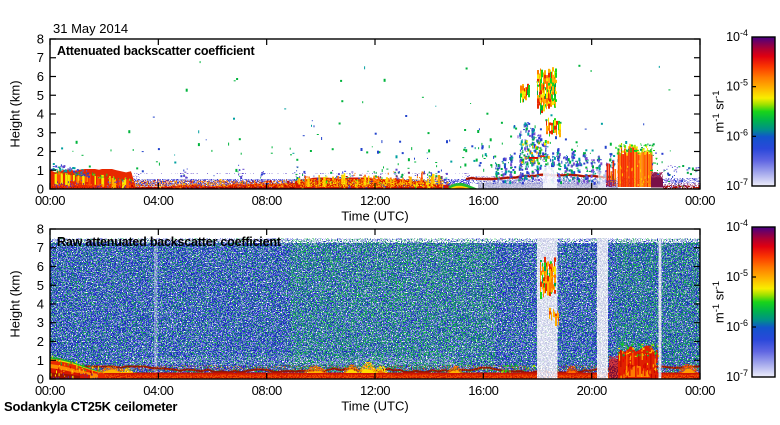  What do you see at coordinates (90, 28) in the screenshot?
I see `svg-text: 31 May 2014` at bounding box center [90, 28].